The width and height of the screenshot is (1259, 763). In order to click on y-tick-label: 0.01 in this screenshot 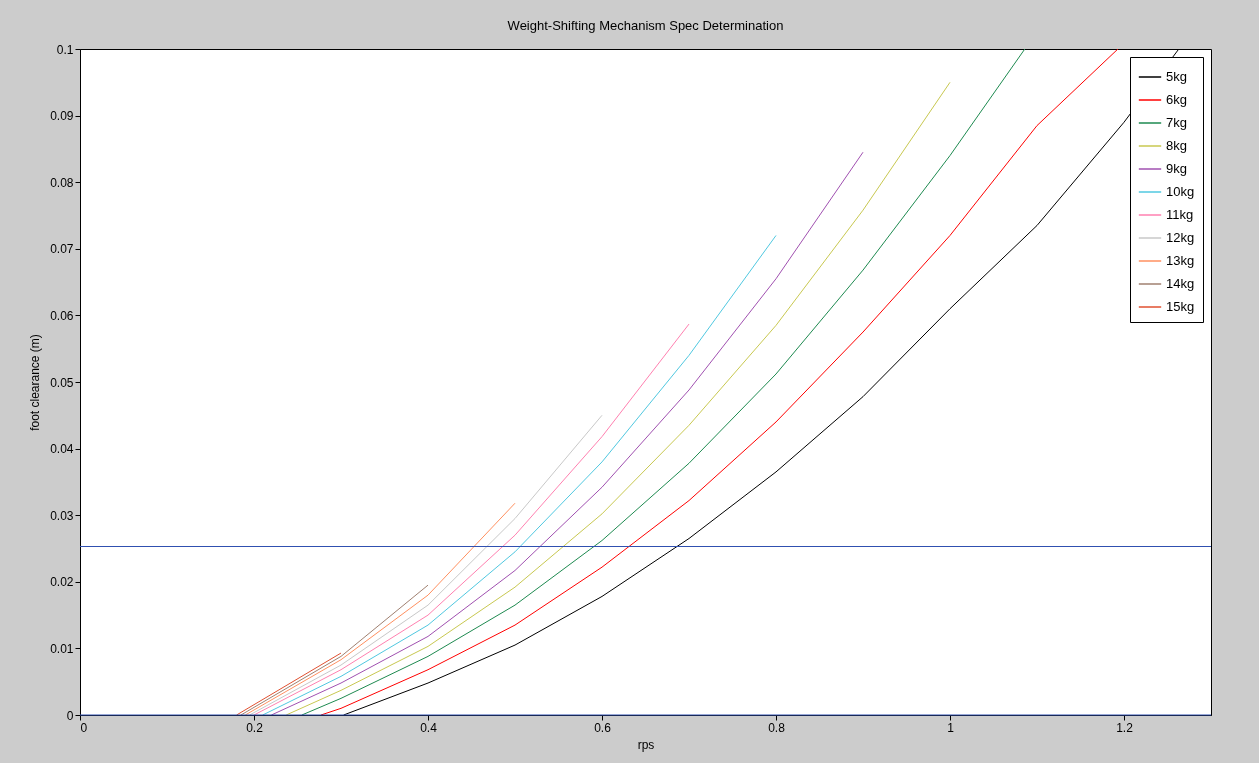, I will do `click(62, 648)`.